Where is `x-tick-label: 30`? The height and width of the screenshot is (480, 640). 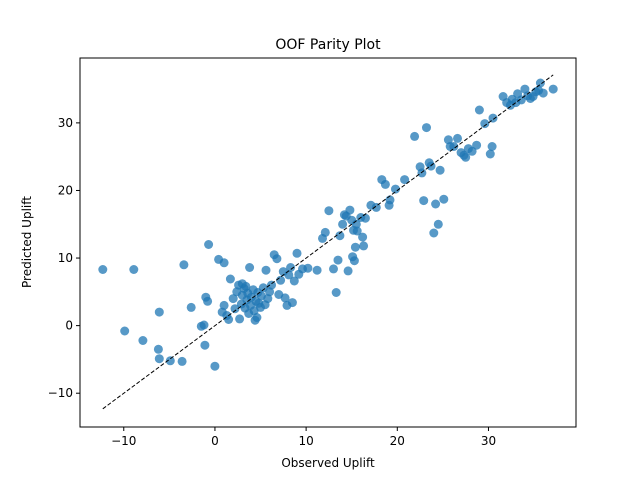 x-tick-label: 30 is located at coordinates (488, 441).